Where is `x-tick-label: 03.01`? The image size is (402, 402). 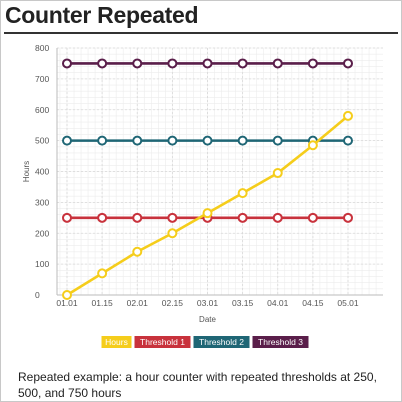 x-tick-label: 03.01 is located at coordinates (208, 303).